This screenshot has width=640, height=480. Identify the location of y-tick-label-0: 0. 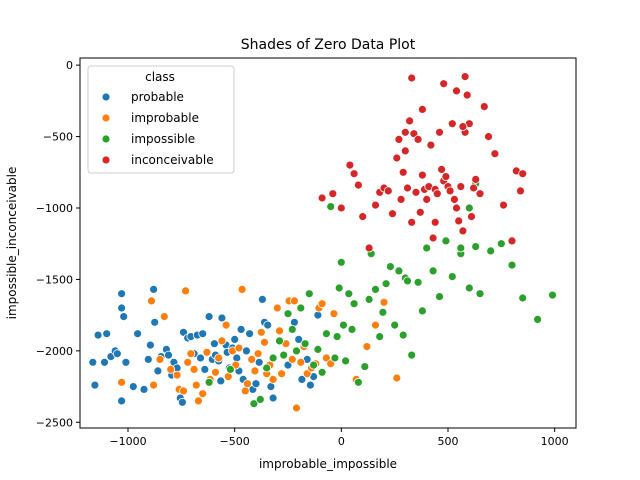
(69, 65).